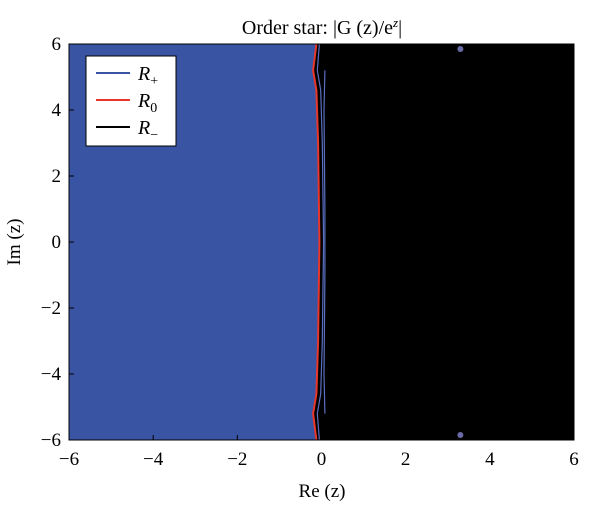 This screenshot has height=514, width=600. Describe the element at coordinates (57, 44) in the screenshot. I see `y-tick-label: 6` at that location.